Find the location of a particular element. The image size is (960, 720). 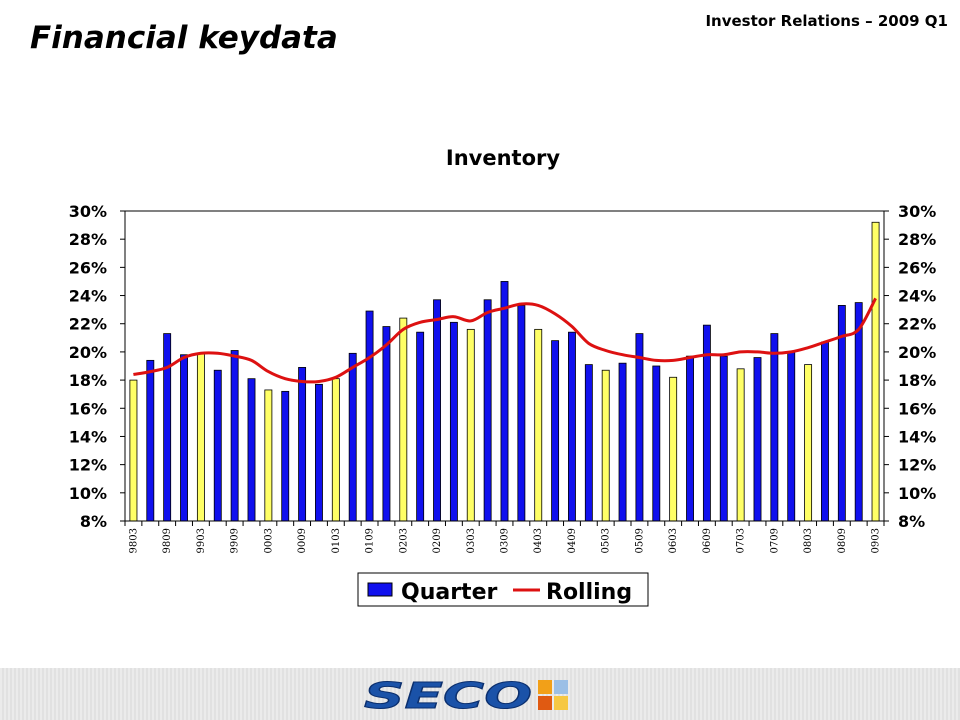

x-tick-label: 0109 is located at coordinates (370, 540).